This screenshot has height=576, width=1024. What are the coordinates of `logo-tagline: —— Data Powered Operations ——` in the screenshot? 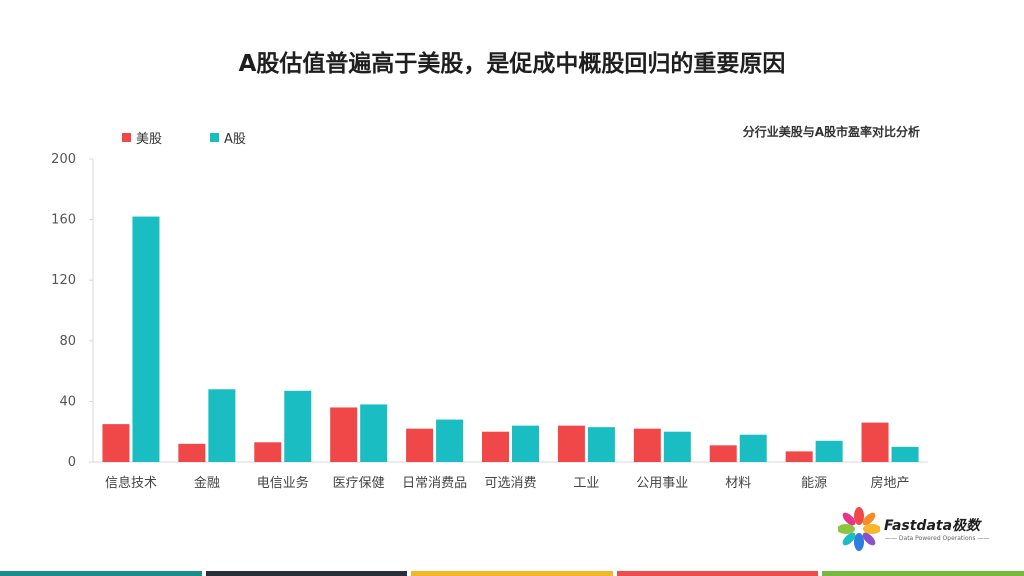 It's located at (937, 538).